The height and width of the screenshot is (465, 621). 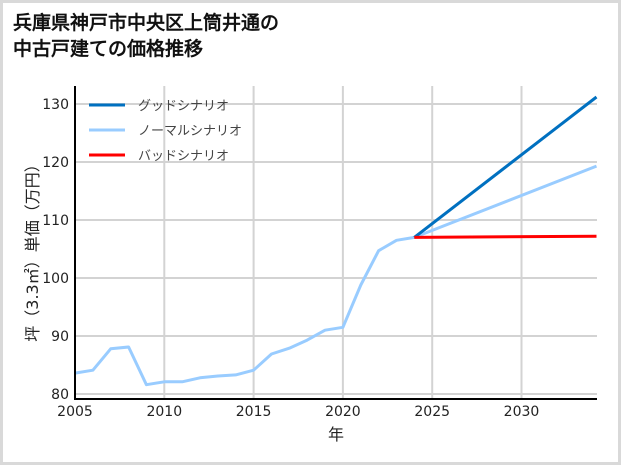 I want to click on x-tick-label: 2005, so click(x=75, y=412).